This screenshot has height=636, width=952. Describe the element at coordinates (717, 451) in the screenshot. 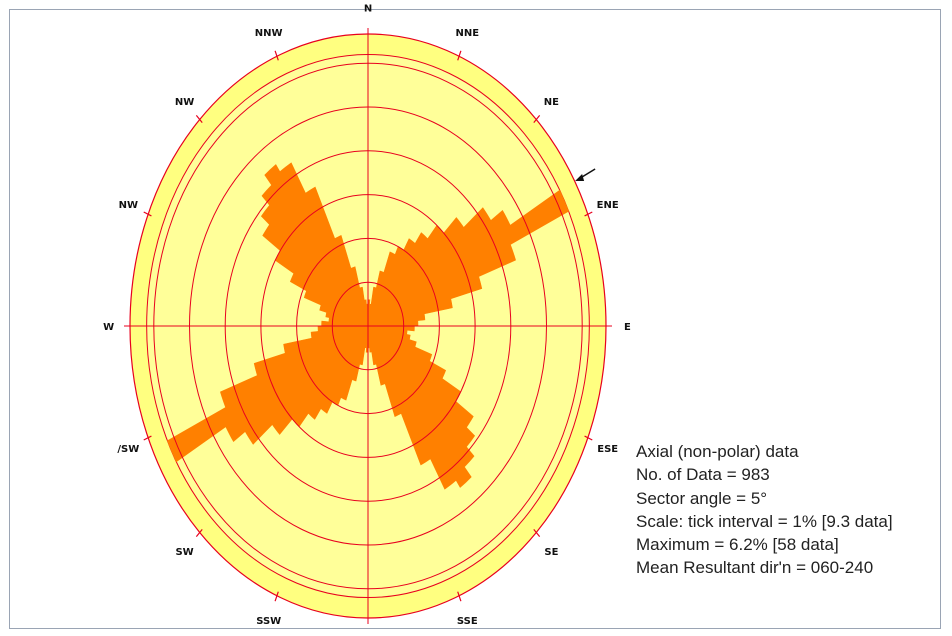

I see `data-mode-label: Axial (non-polar) data` at that location.